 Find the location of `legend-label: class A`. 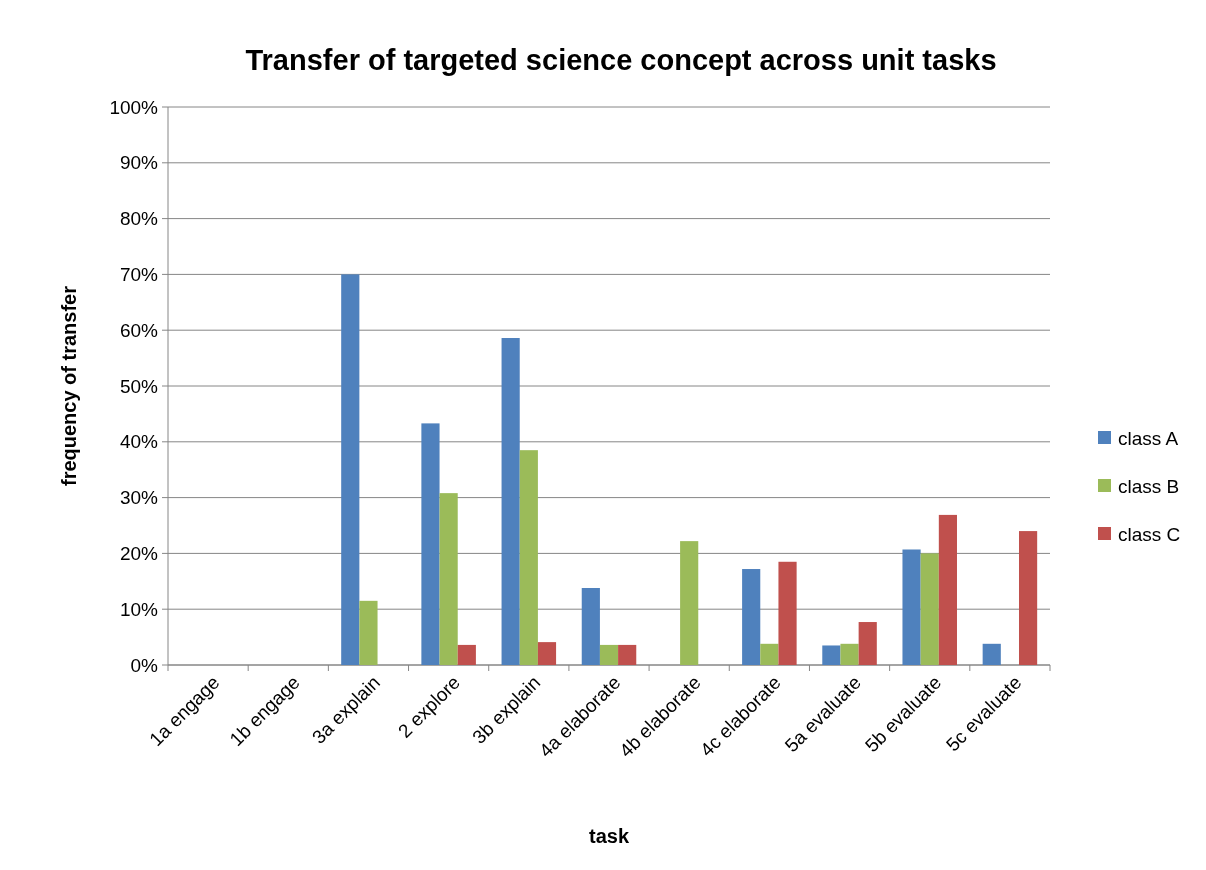

legend-label: class A is located at coordinates (1148, 438).